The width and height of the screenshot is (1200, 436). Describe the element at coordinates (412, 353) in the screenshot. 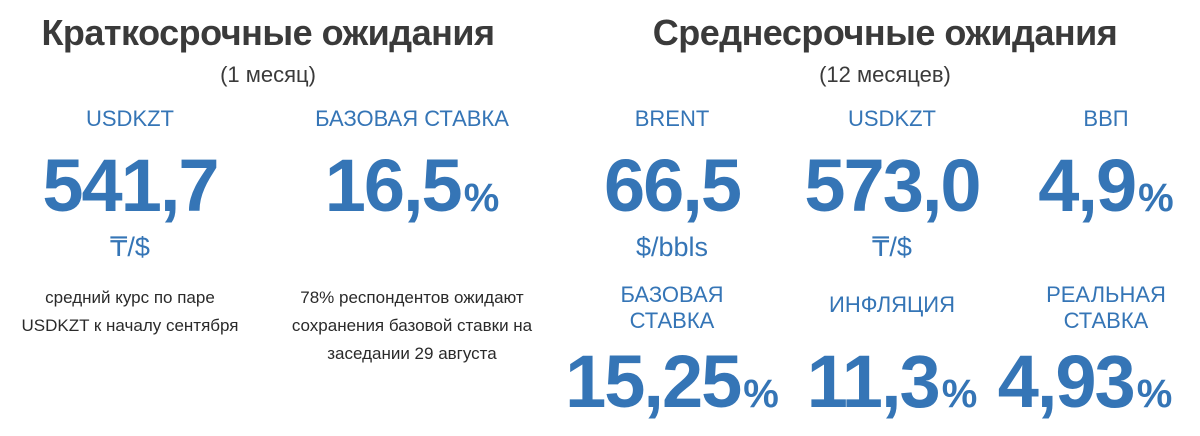

I see `note-line: заседании 29 августа` at that location.